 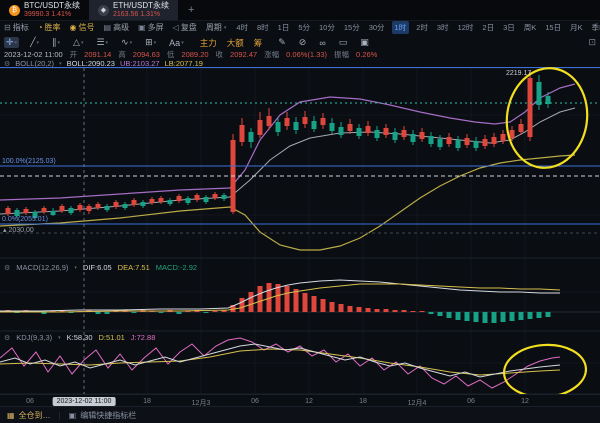 I want to click on period-menu-button: 周期 ▾, so click(x=216, y=27).